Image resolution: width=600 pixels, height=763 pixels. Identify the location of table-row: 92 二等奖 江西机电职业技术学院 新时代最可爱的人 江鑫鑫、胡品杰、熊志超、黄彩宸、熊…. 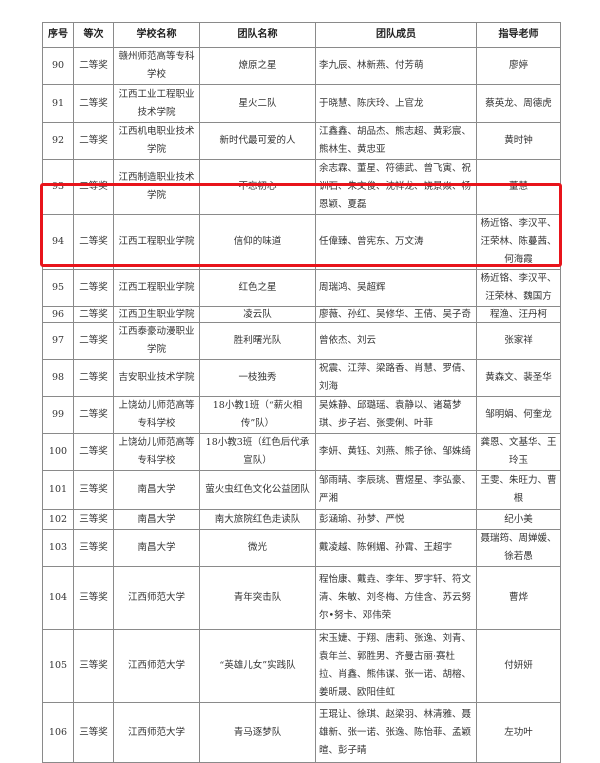
(301, 141).